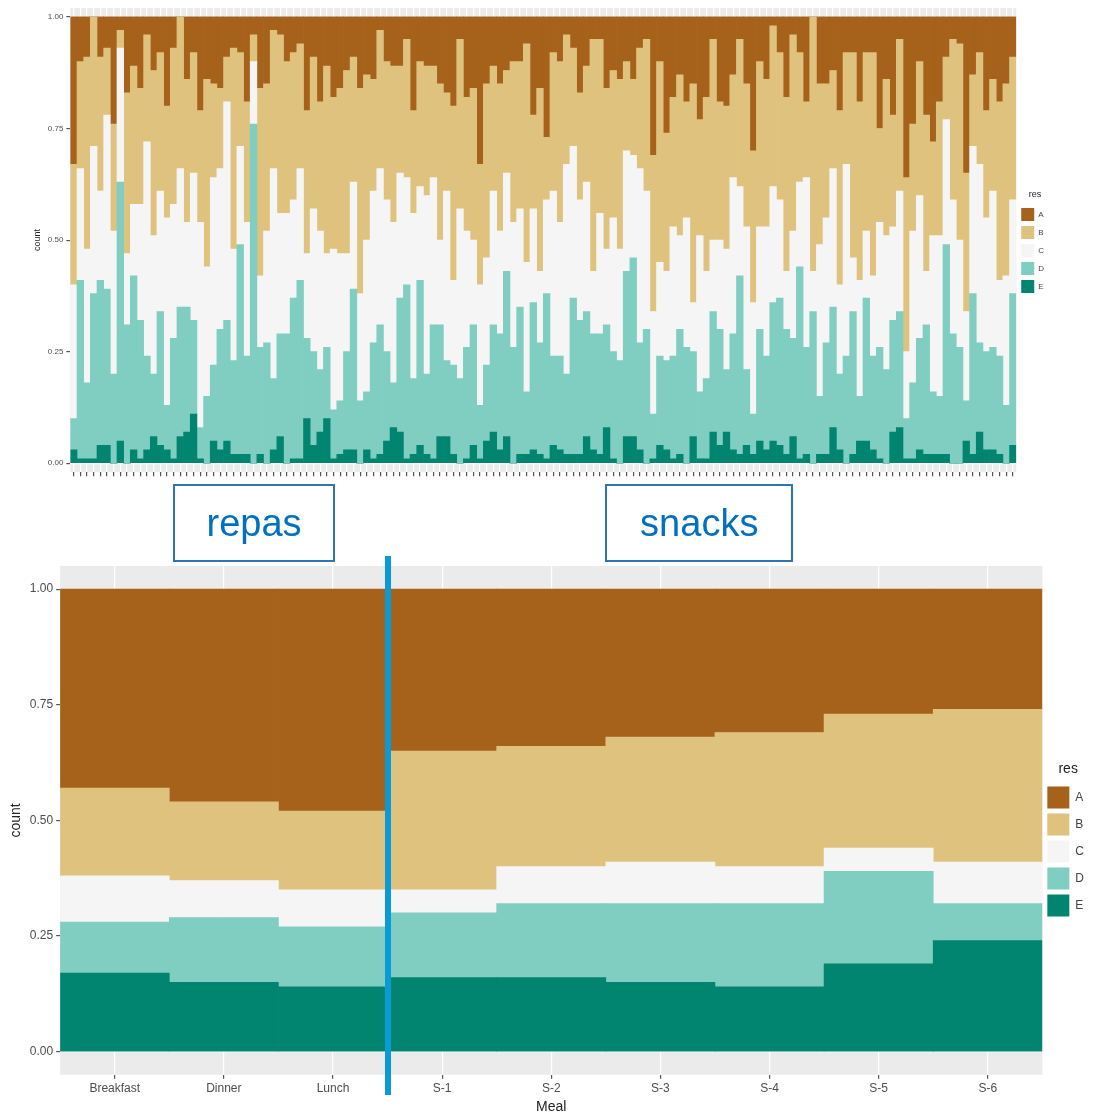 Image resolution: width=1094 pixels, height=1117 pixels. What do you see at coordinates (224, 1088) in the screenshot?
I see `x-tick-label: Dinner` at bounding box center [224, 1088].